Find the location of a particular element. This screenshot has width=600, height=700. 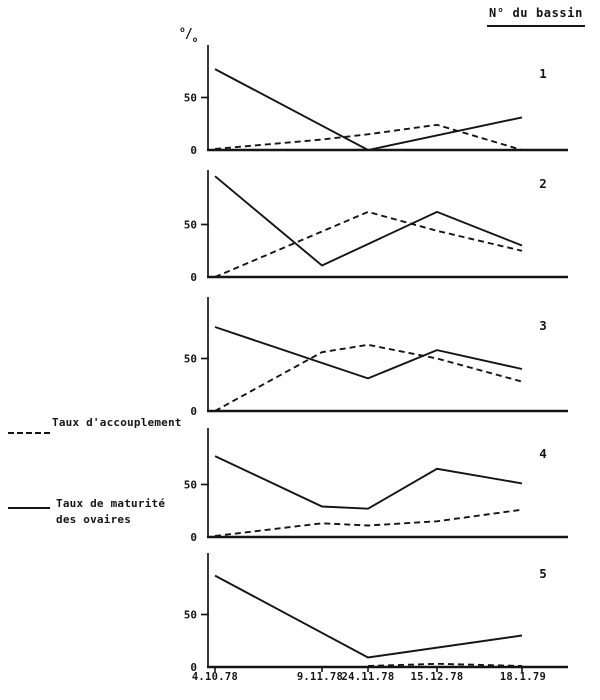

legend-label-maturite: Taux de maturité des ovaires is located at coordinates (110, 512).